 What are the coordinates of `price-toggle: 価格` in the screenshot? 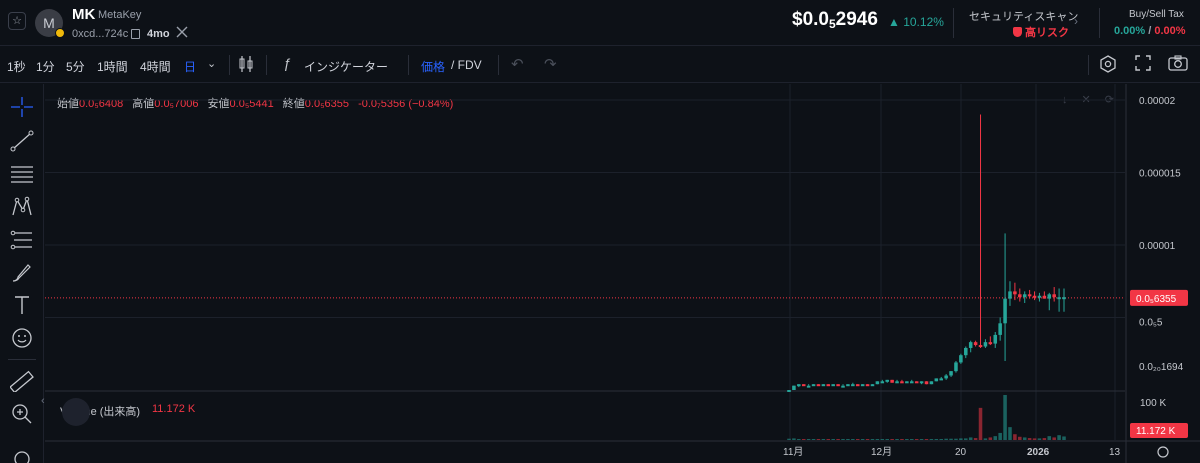 It's located at (433, 67).